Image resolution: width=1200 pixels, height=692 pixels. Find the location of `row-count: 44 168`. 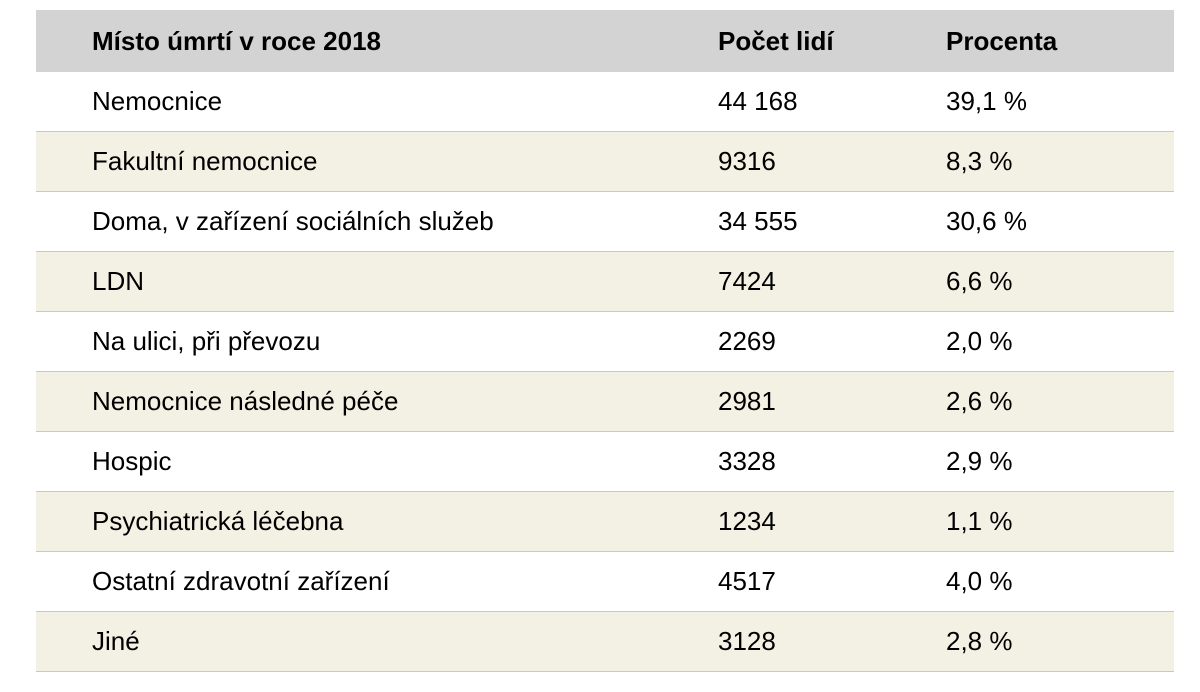

row-count: 44 168 is located at coordinates (758, 101).